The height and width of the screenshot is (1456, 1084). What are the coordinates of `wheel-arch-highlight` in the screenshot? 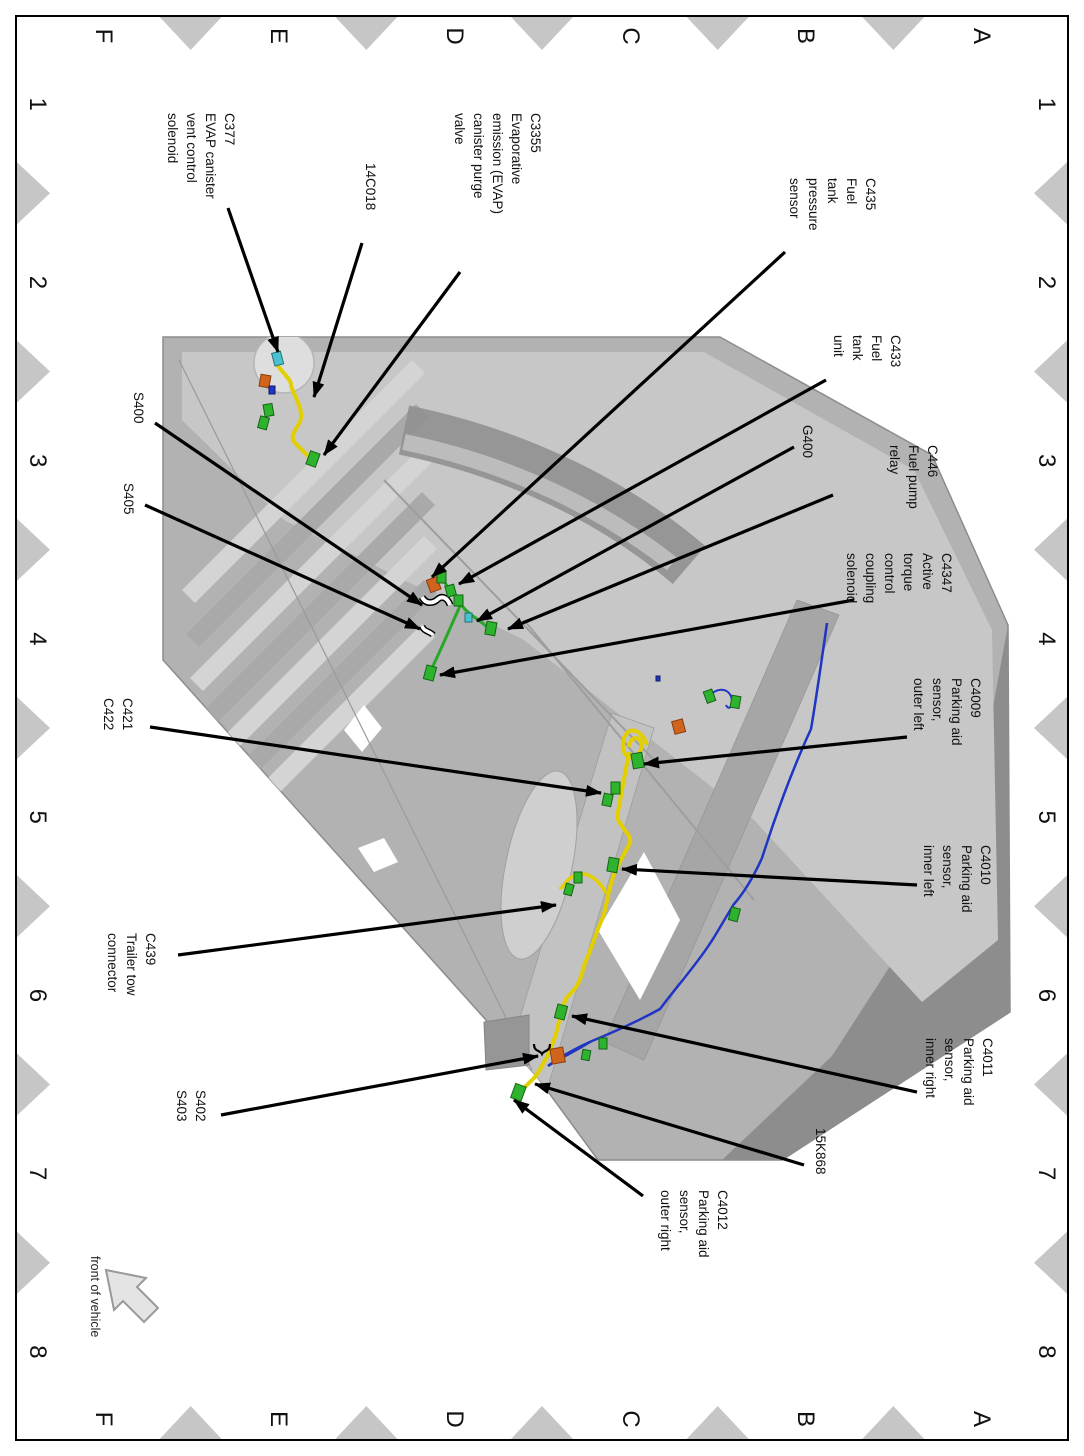 It's located at (539, 502).